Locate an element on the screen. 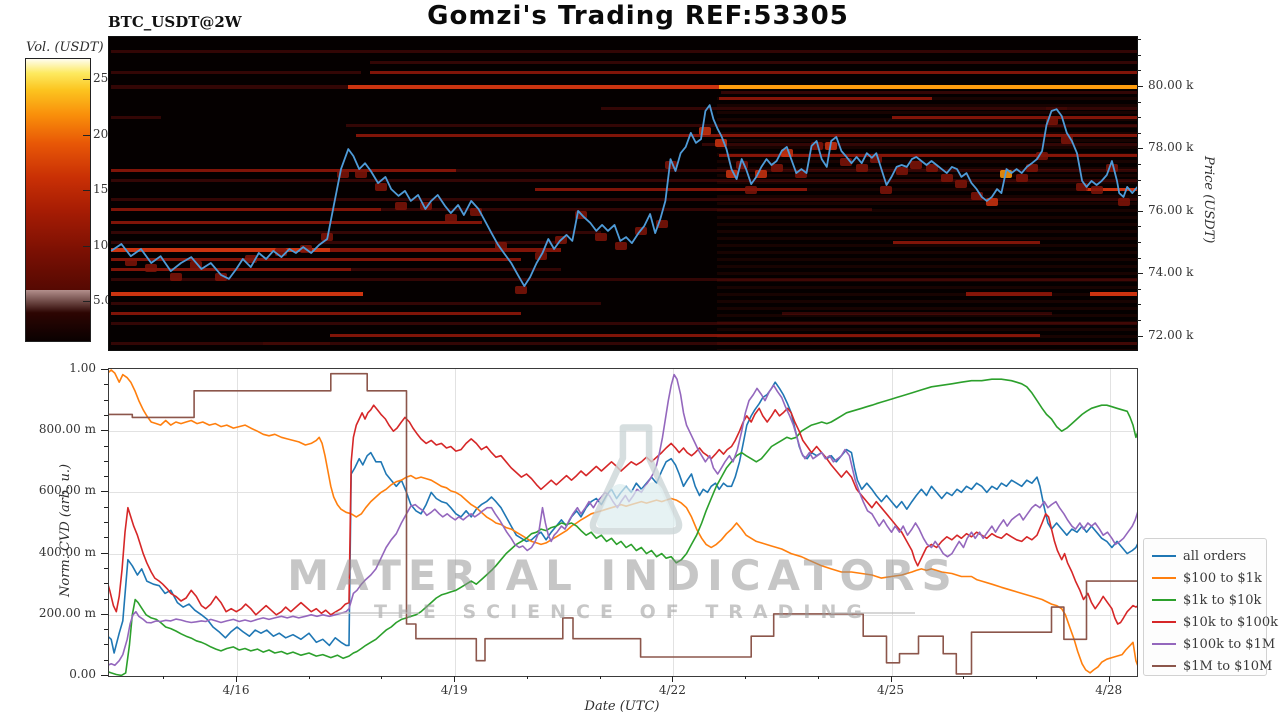 Image resolution: width=1280 pixels, height=720 pixels. tick-label: 78.00 k is located at coordinates (1171, 147).